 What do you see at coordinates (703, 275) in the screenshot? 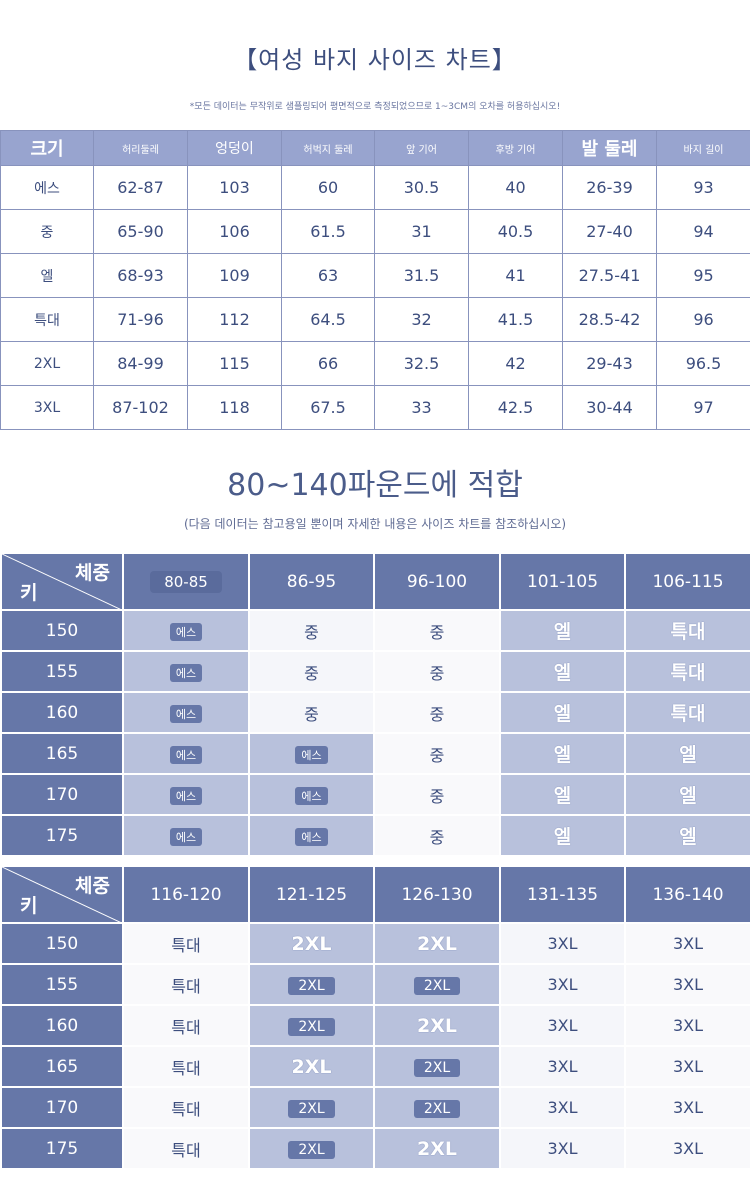
I see `measurement-cell: 95` at bounding box center [703, 275].